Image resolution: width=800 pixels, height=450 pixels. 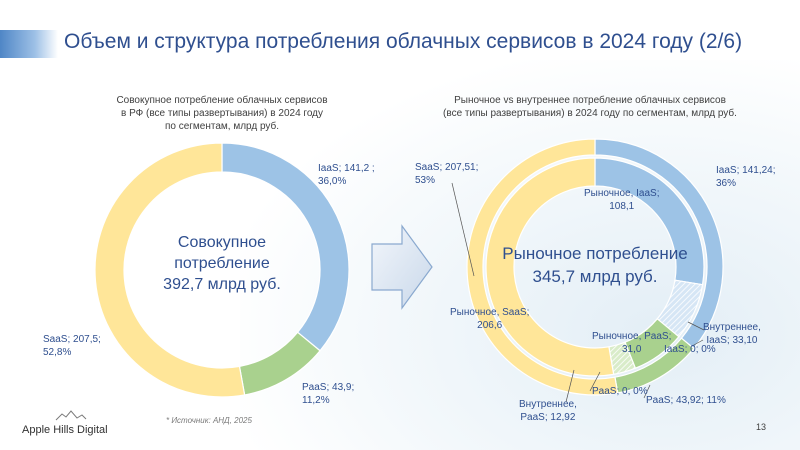 I want to click on right-label-internal-iaas: Внутреннее, IaaS; 33,10, so click(x=732, y=334).